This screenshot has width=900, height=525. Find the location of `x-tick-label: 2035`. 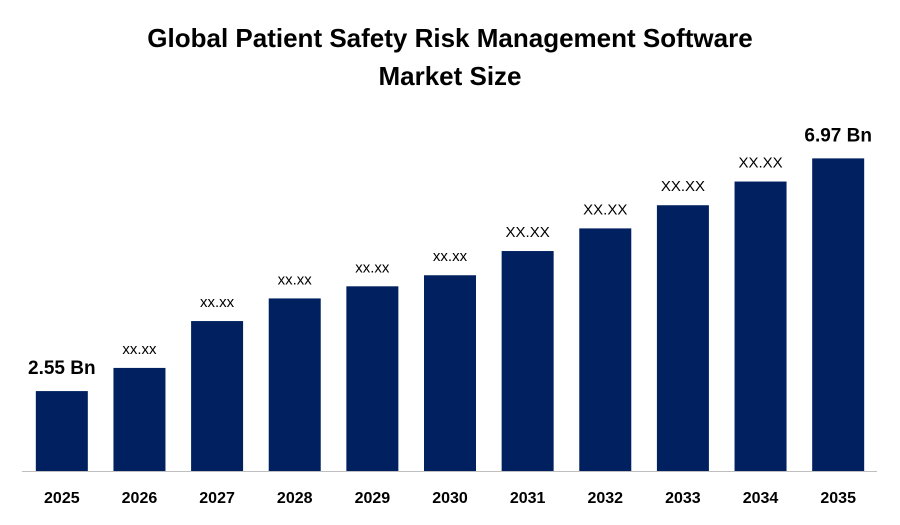

x-tick-label: 2035 is located at coordinates (838, 498).